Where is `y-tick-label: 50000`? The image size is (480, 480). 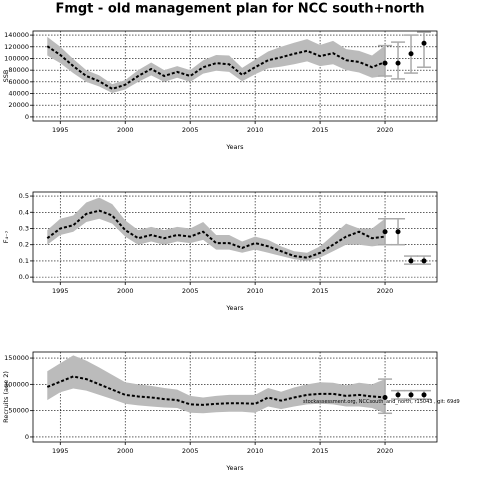
y-tick-label: 50000 is located at coordinates (18, 411).